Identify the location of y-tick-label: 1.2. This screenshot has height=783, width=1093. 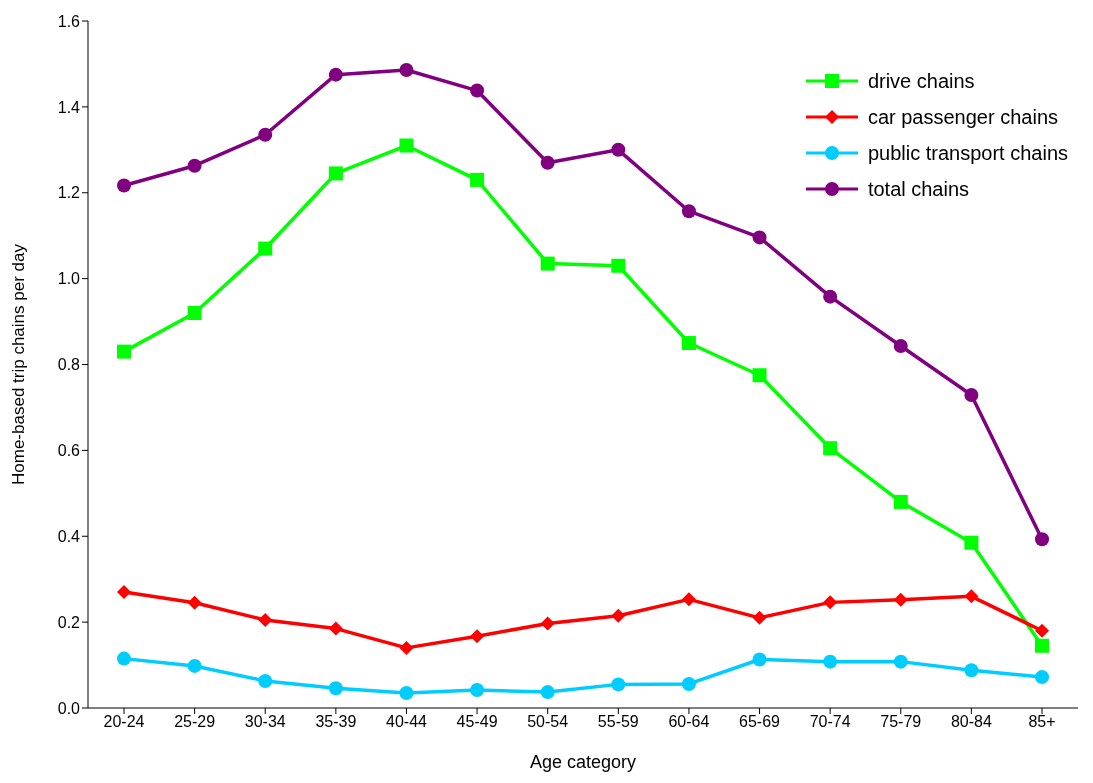
(69, 193).